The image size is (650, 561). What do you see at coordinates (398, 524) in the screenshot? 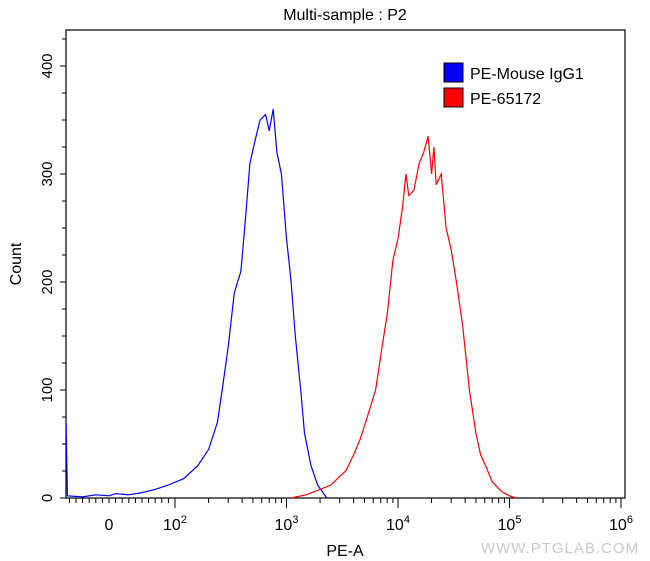
I see `x-tick-label: 10⁴` at bounding box center [398, 524].